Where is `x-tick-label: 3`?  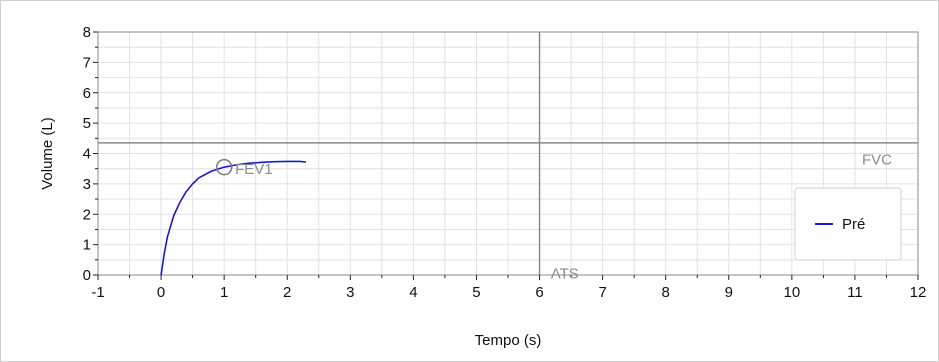
x-tick-label: 3 is located at coordinates (350, 292).